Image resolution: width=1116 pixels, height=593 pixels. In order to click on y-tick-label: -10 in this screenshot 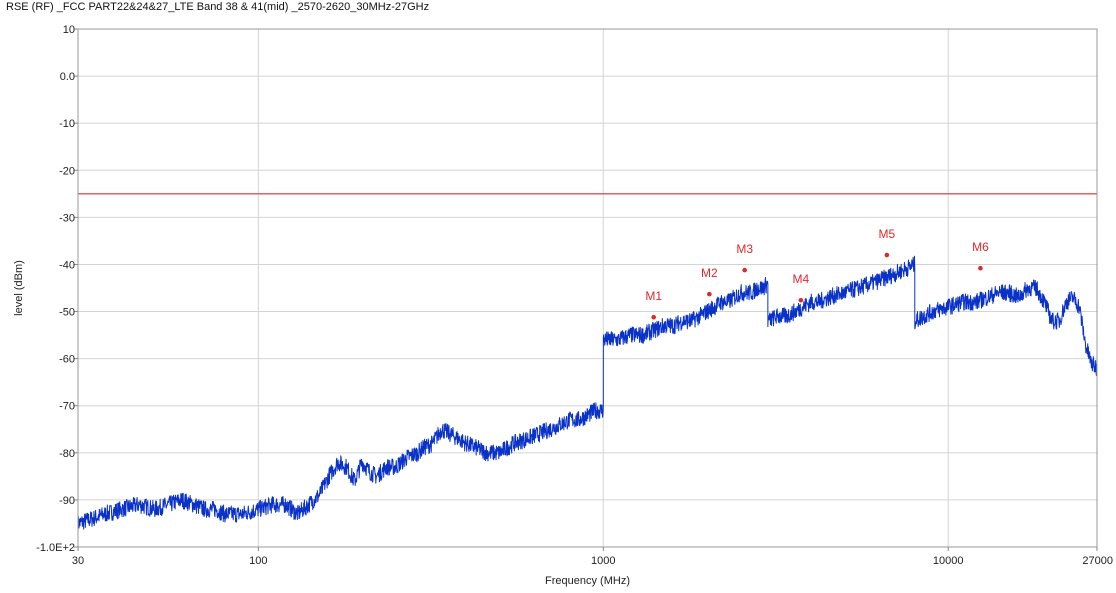, I will do `click(67, 124)`.